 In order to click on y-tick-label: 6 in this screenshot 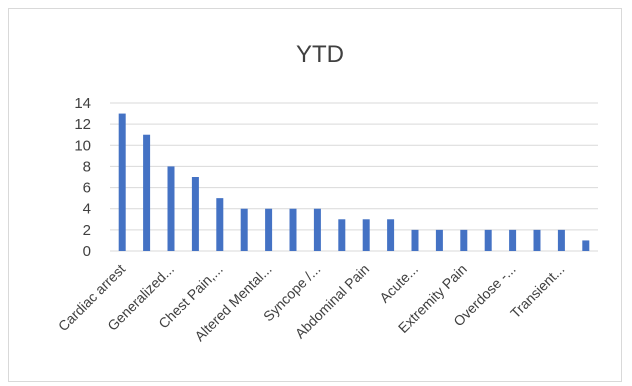, I will do `click(87, 188)`.